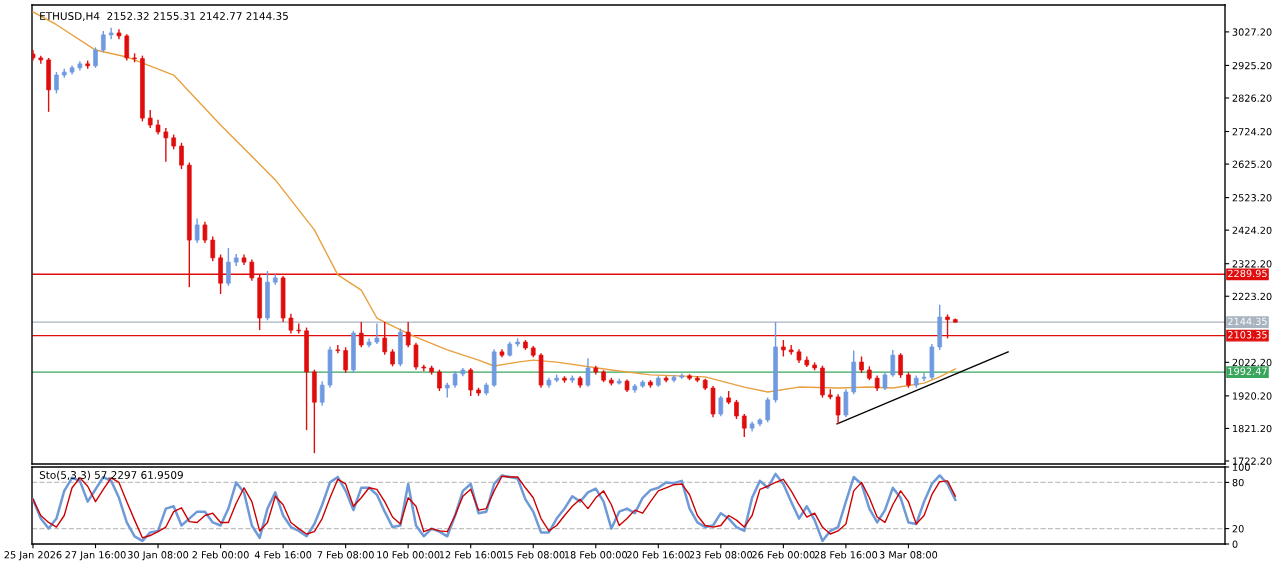 Image resolution: width=1280 pixels, height=567 pixels. I want to click on x-tick-label: 15 Feb 08:00, so click(533, 554).